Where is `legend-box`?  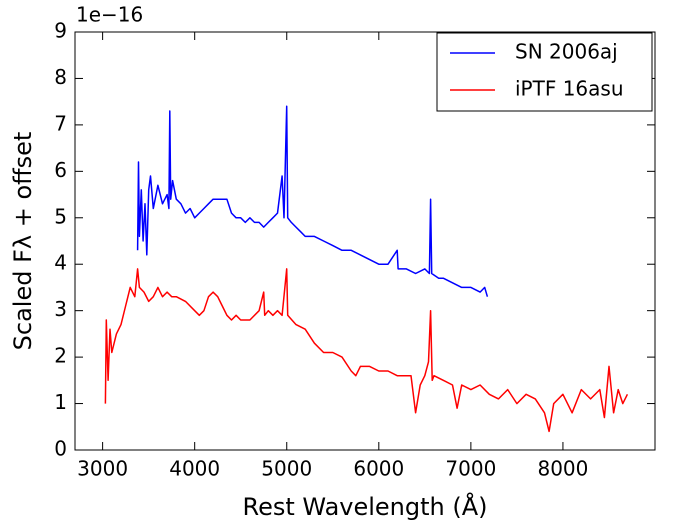
legend-box is located at coordinates (544, 72).